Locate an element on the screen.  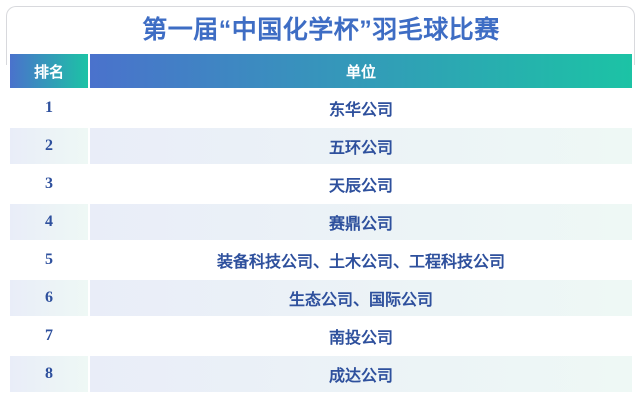
table-row: 3 天辰公司 is located at coordinates (321, 184).